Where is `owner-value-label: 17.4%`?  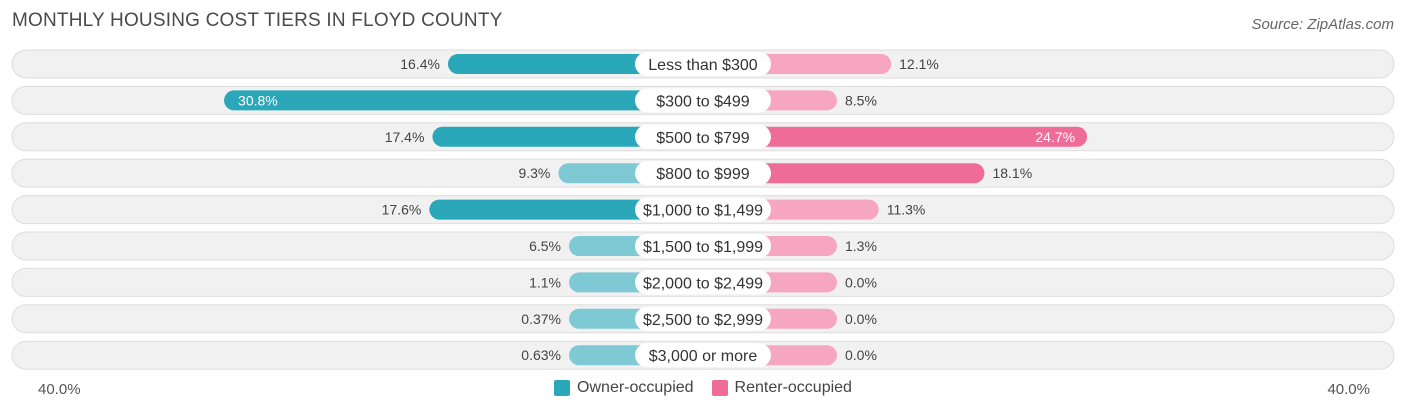
owner-value-label: 17.4% is located at coordinates (405, 137).